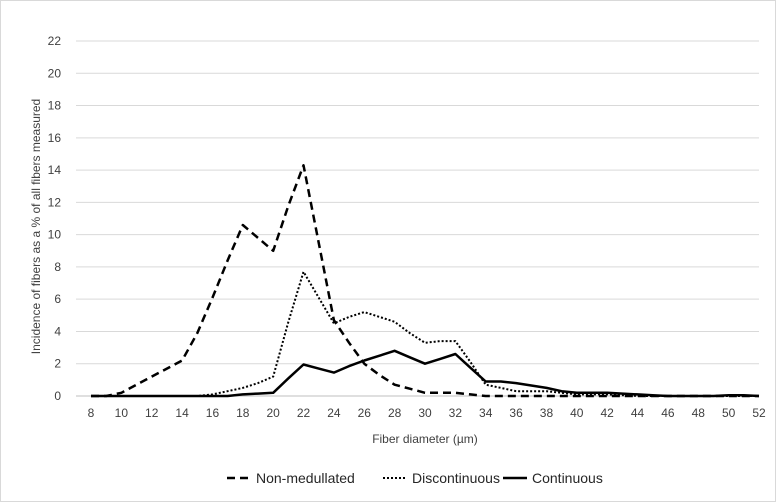 The height and width of the screenshot is (503, 776). What do you see at coordinates (55, 202) in the screenshot?
I see `y-tick-label: 12` at bounding box center [55, 202].